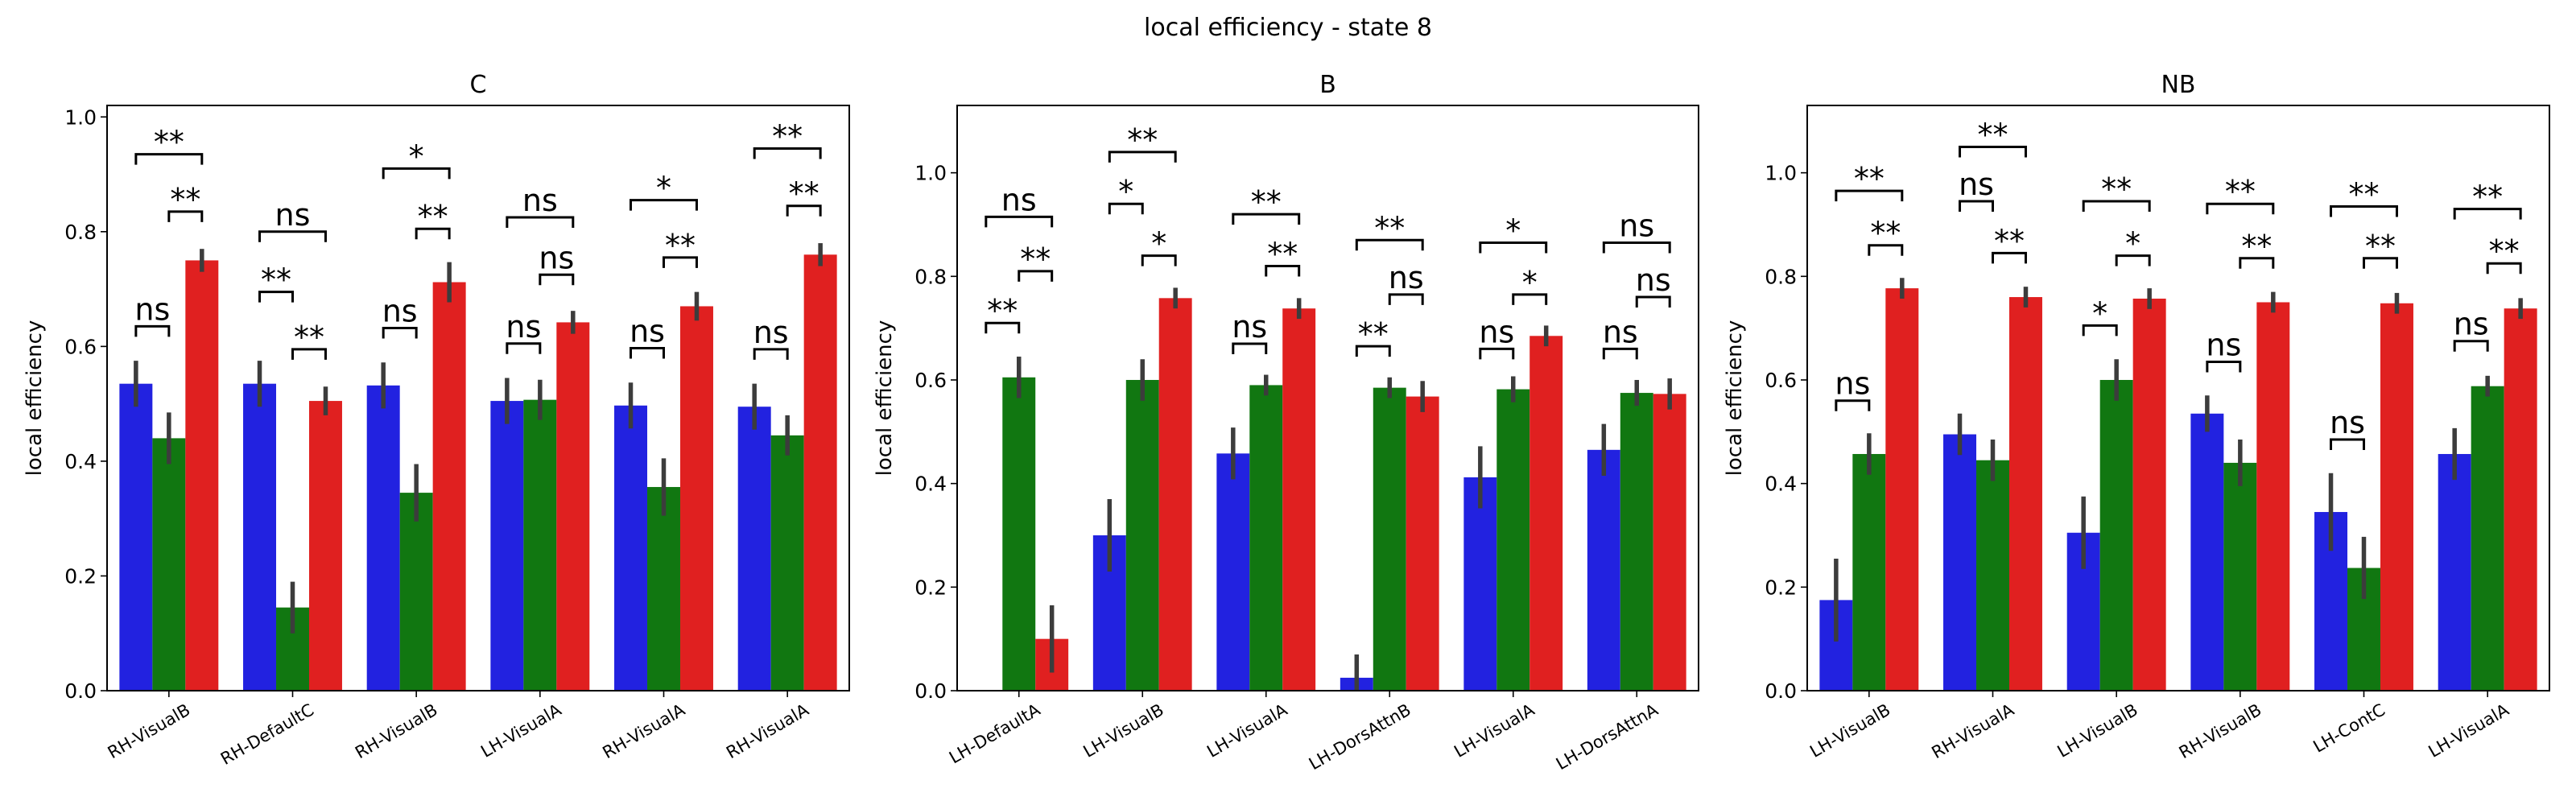 The image size is (2576, 805). I want to click on panel-title: C, so click(478, 85).